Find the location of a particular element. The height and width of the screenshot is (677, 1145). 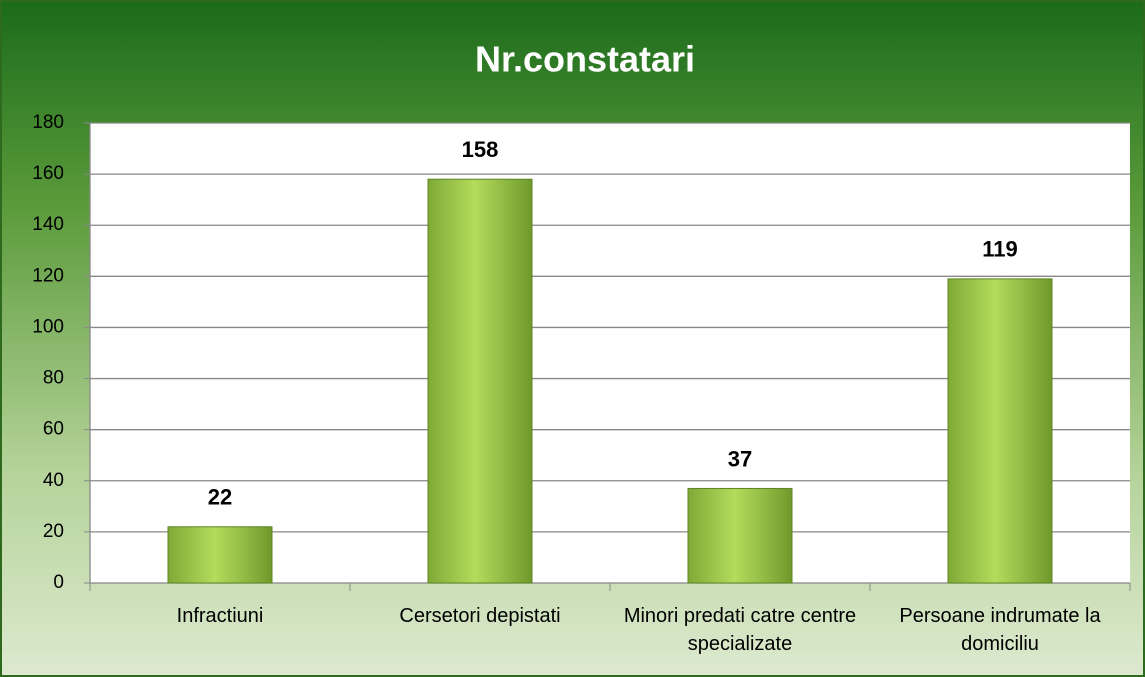

y-tick-label: 0 is located at coordinates (58, 582).